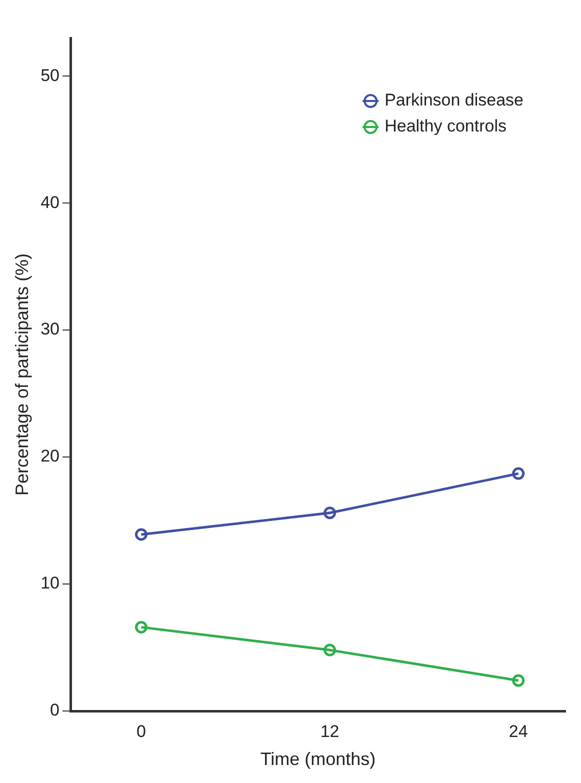 Image resolution: width=581 pixels, height=783 pixels. Describe the element at coordinates (55, 710) in the screenshot. I see `y-tick-label: 0` at that location.